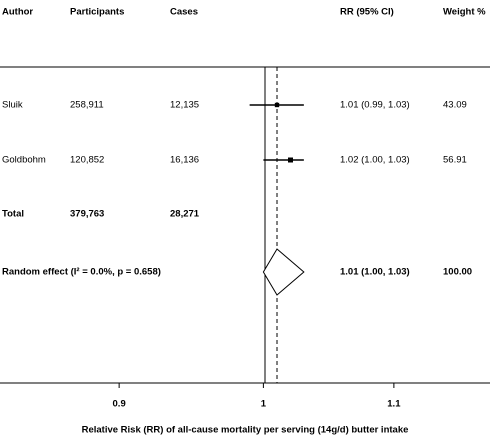 This screenshot has height=445, width=490. I want to click on x-tick-label: 1, so click(264, 404).